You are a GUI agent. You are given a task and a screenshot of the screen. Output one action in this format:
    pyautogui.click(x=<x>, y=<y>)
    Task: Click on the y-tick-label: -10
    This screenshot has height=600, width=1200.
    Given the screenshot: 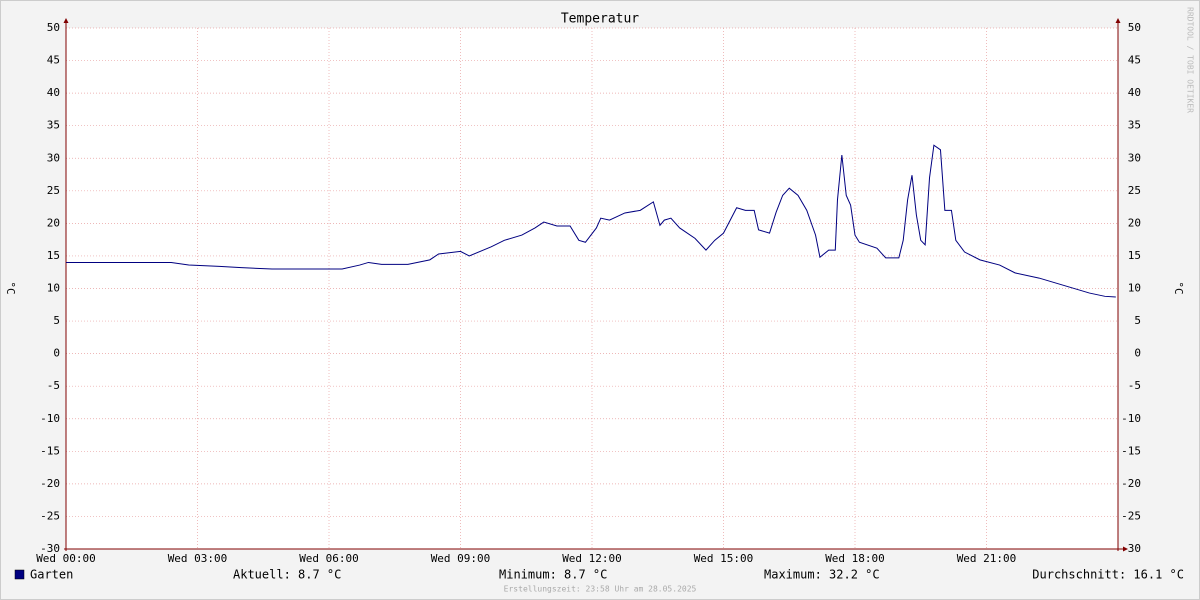 What is the action you would take?
    pyautogui.click(x=50, y=418)
    